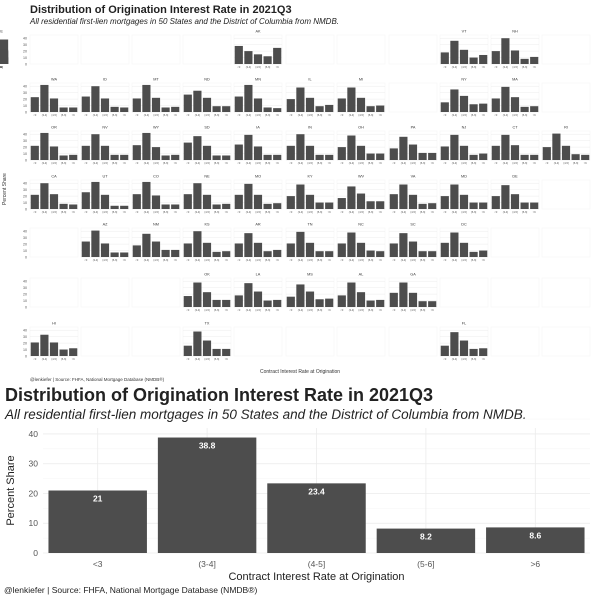  What do you see at coordinates (566, 128) in the screenshot?
I see `state-label: RI` at bounding box center [566, 128].